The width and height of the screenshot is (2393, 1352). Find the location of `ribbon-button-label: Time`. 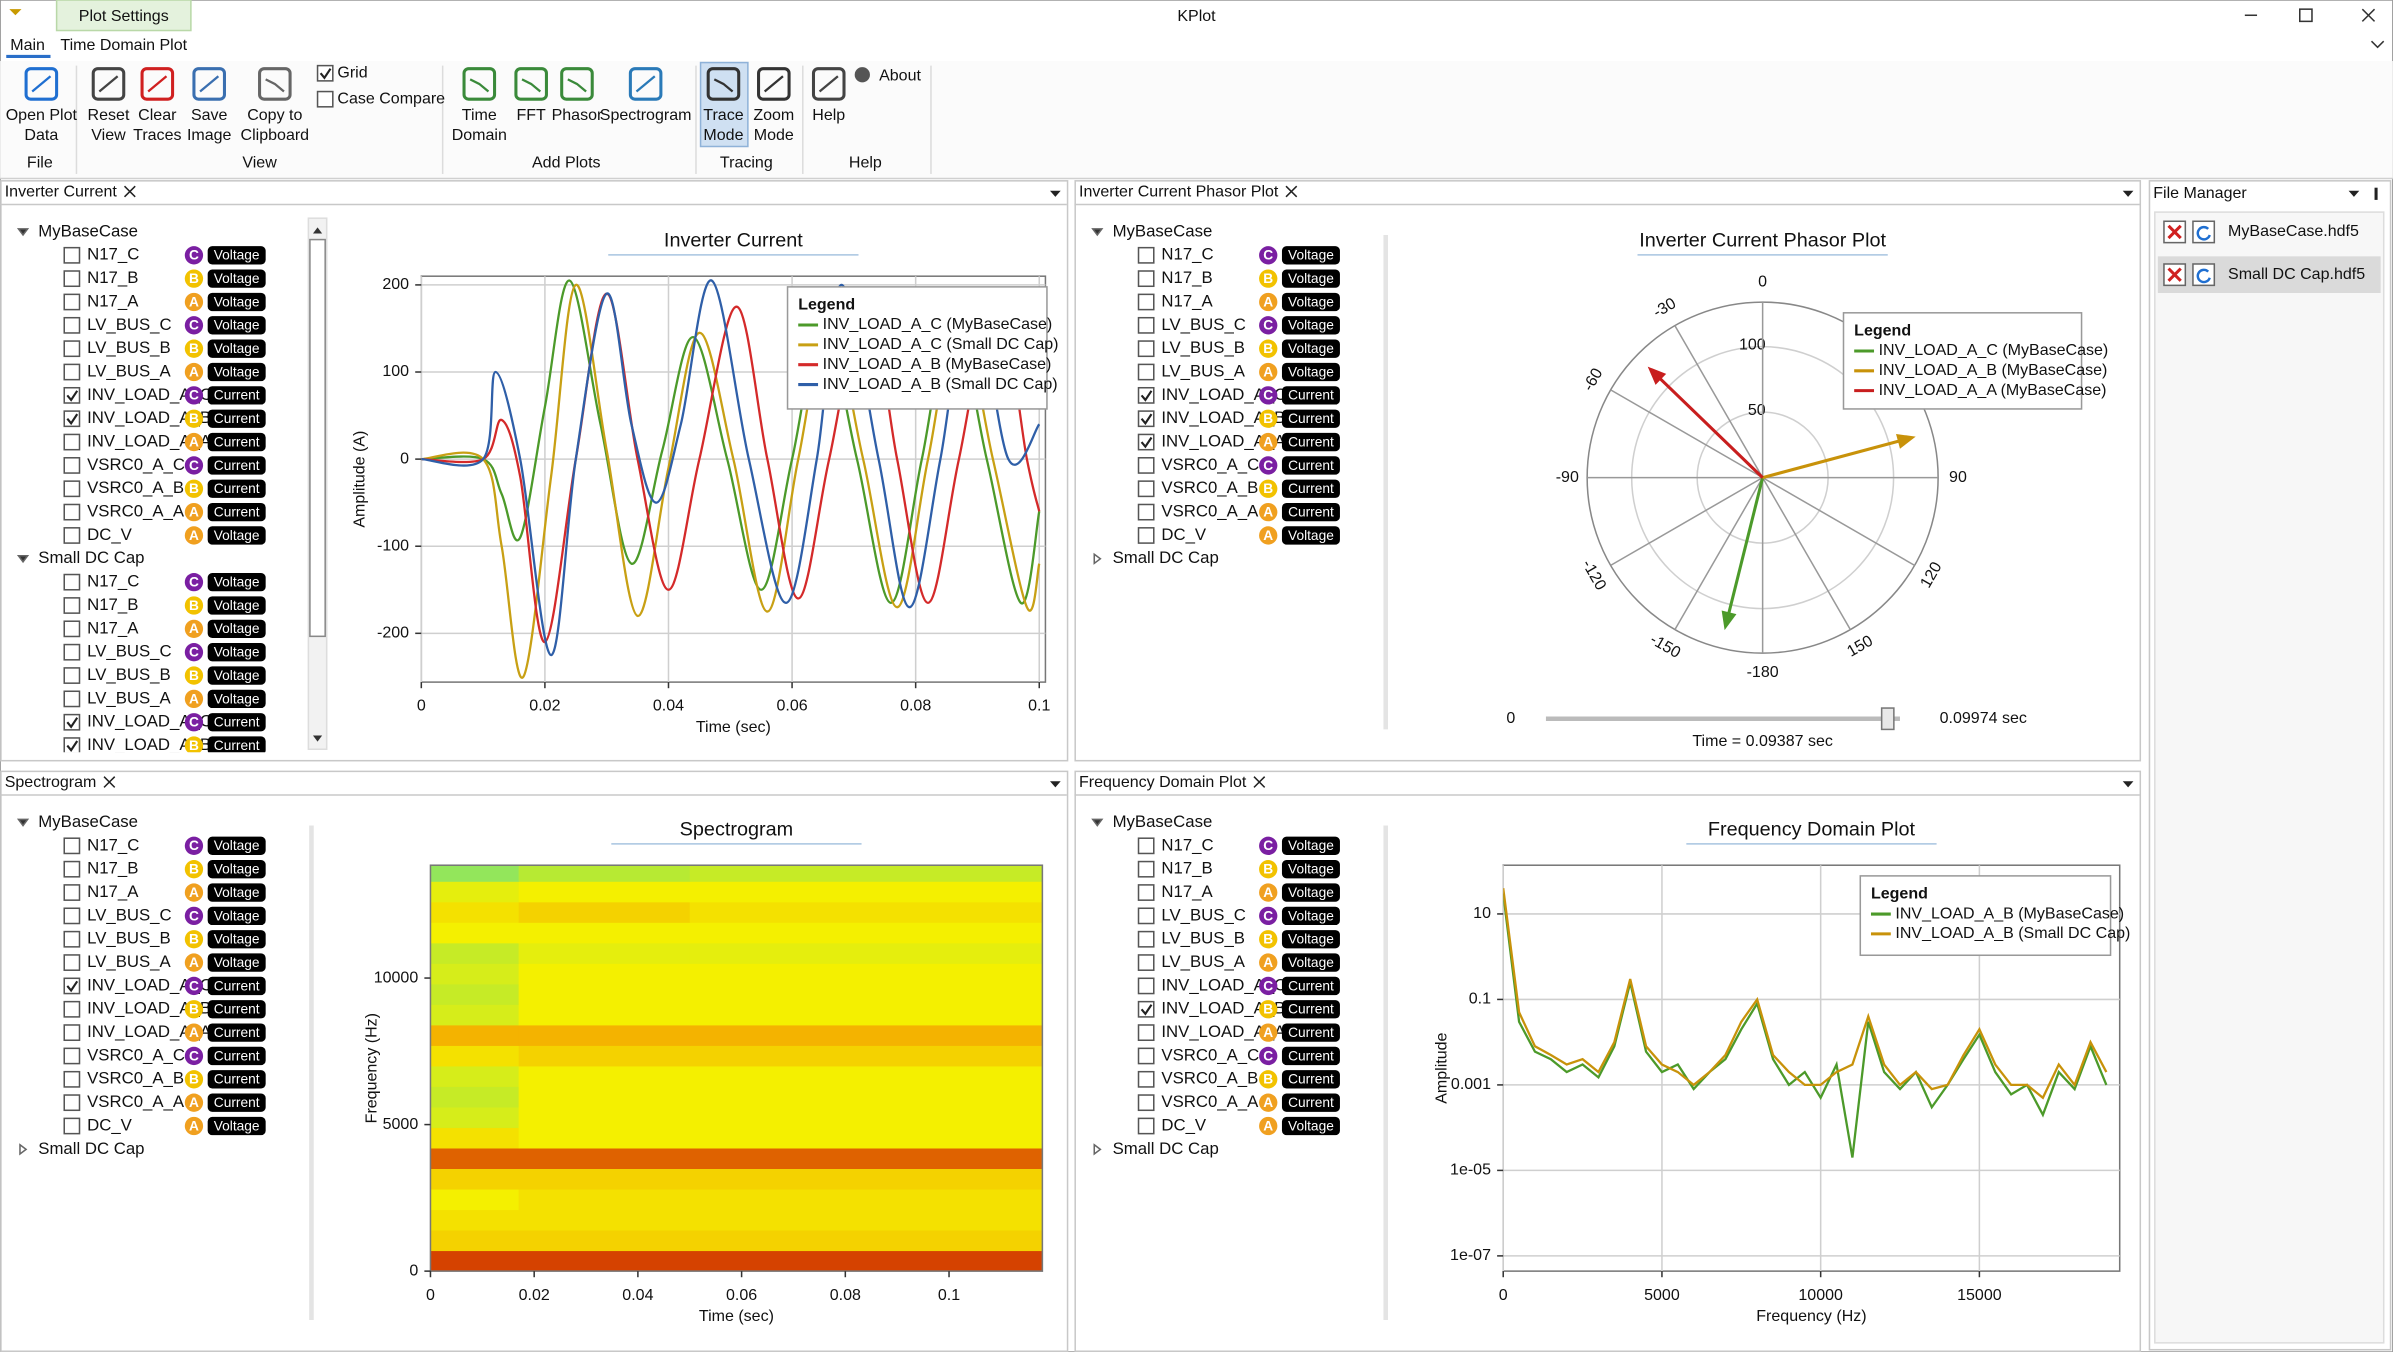

ribbon-button-label: Time is located at coordinates (479, 115).